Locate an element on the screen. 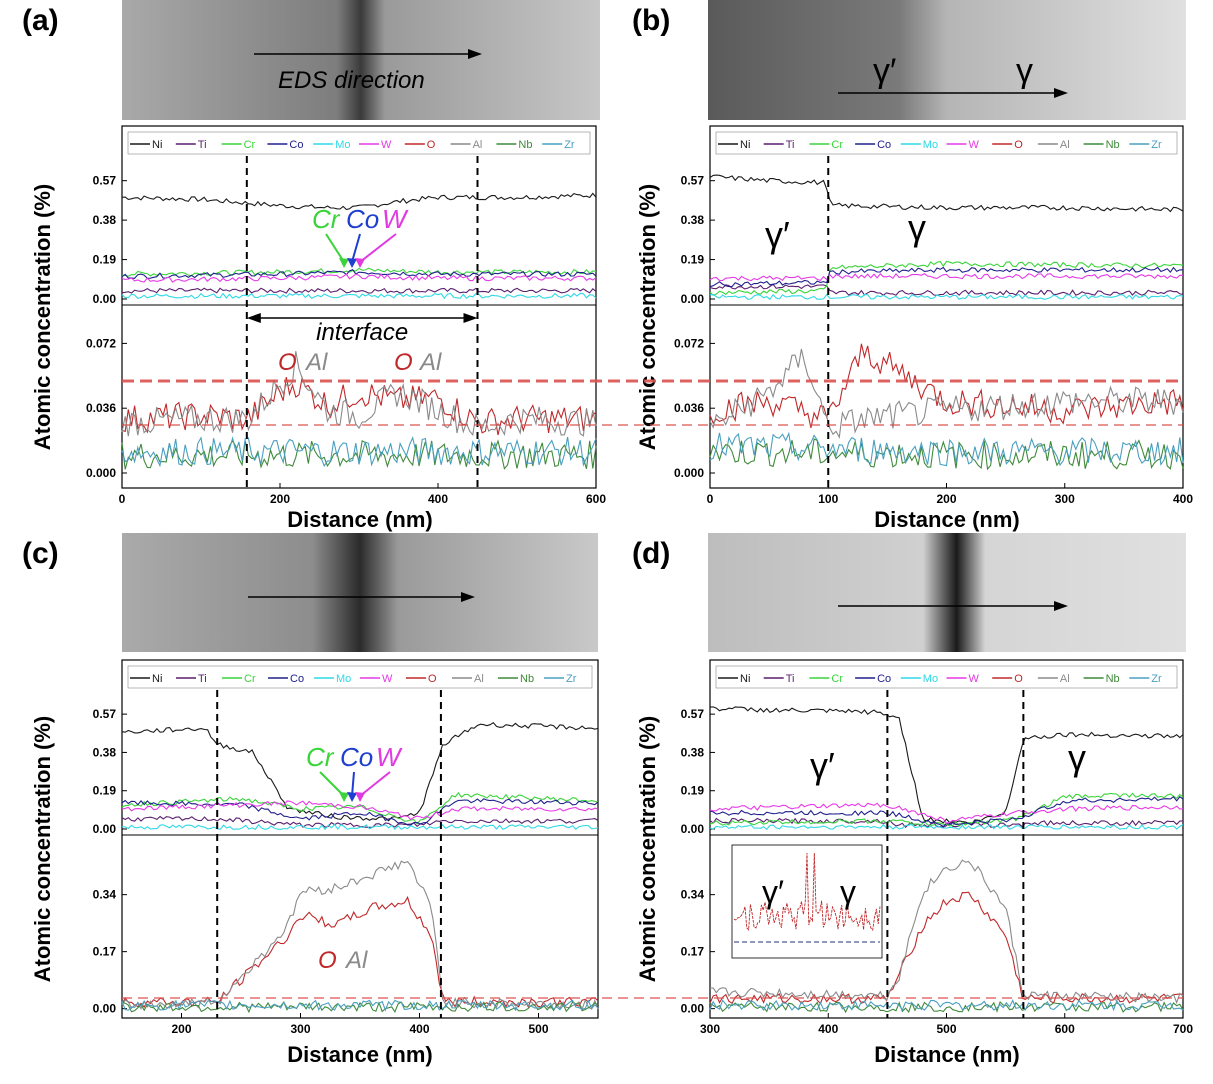  legend-label-nb: Nb is located at coordinates (1113, 145).